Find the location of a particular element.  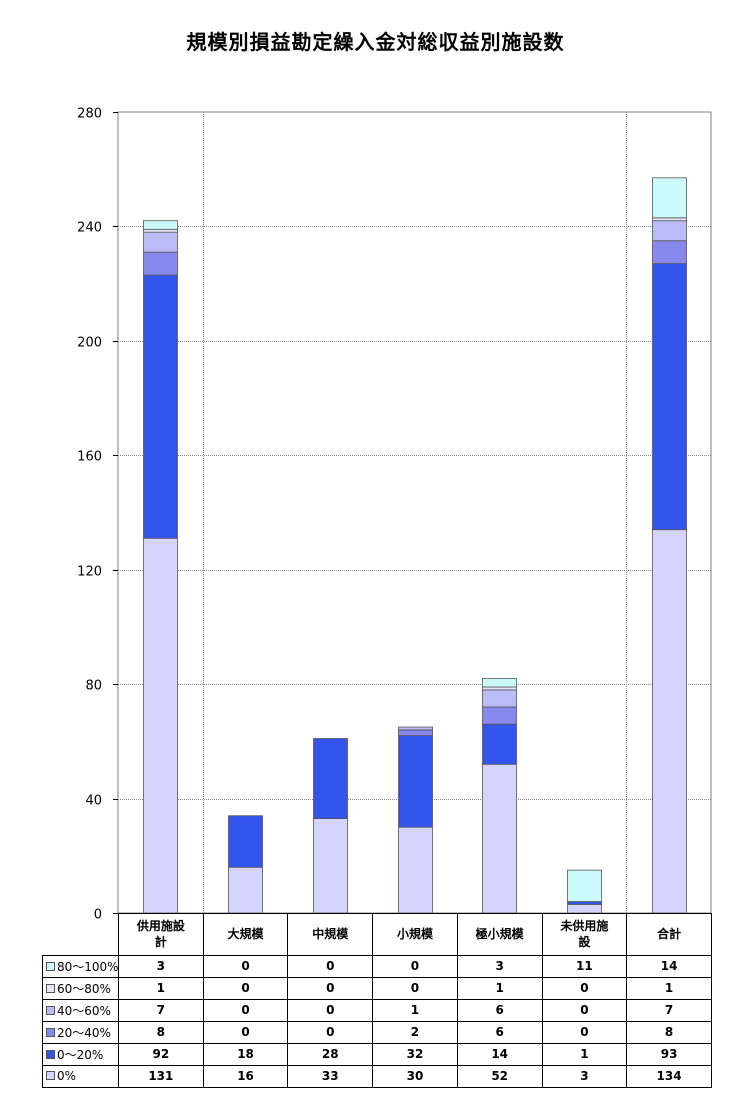

category-label: 未供用施設 is located at coordinates (584, 934).